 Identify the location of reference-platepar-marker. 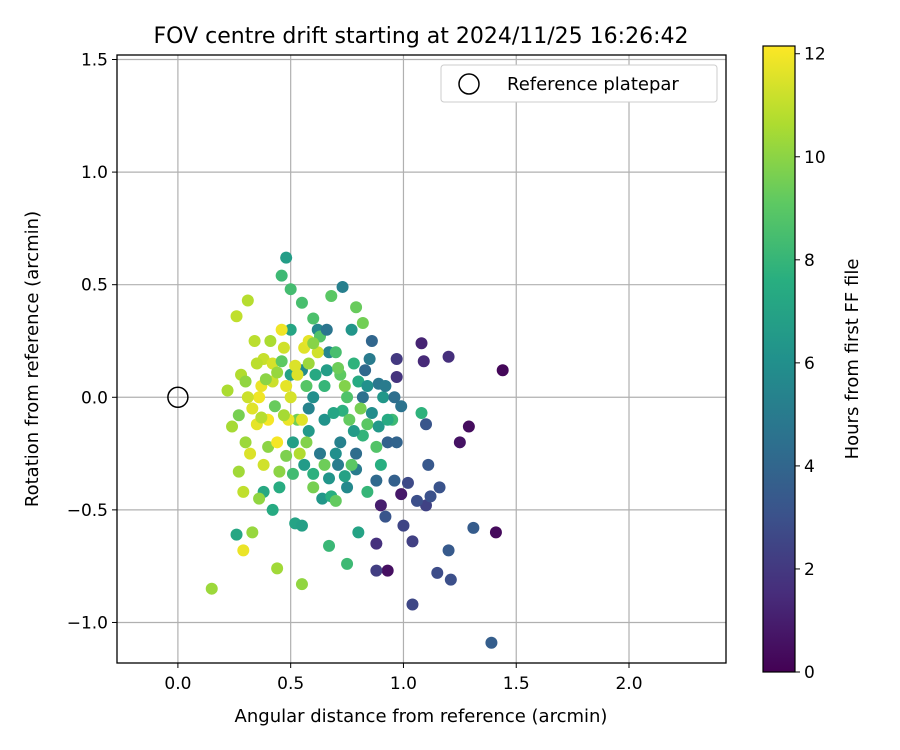
(178, 397).